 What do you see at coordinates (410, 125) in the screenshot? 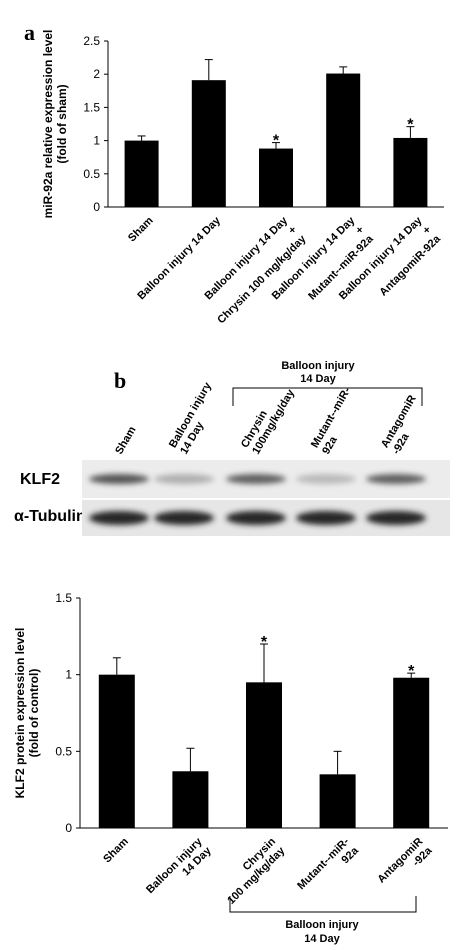
I see `chart-a-significance-5: *` at bounding box center [410, 125].